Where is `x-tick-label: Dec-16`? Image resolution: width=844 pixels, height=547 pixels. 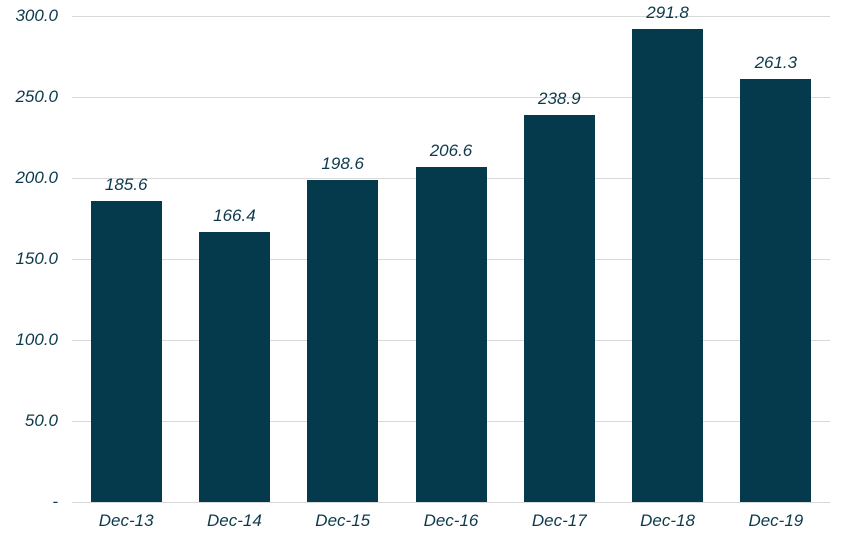 x-tick-label: Dec-16 is located at coordinates (451, 520).